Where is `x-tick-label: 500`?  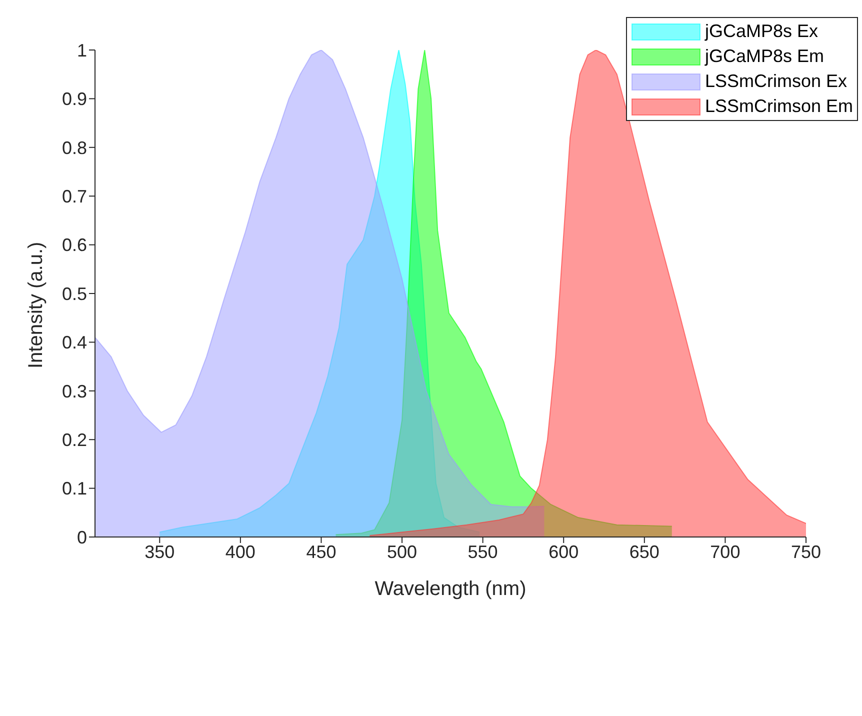 x-tick-label: 500 is located at coordinates (402, 552).